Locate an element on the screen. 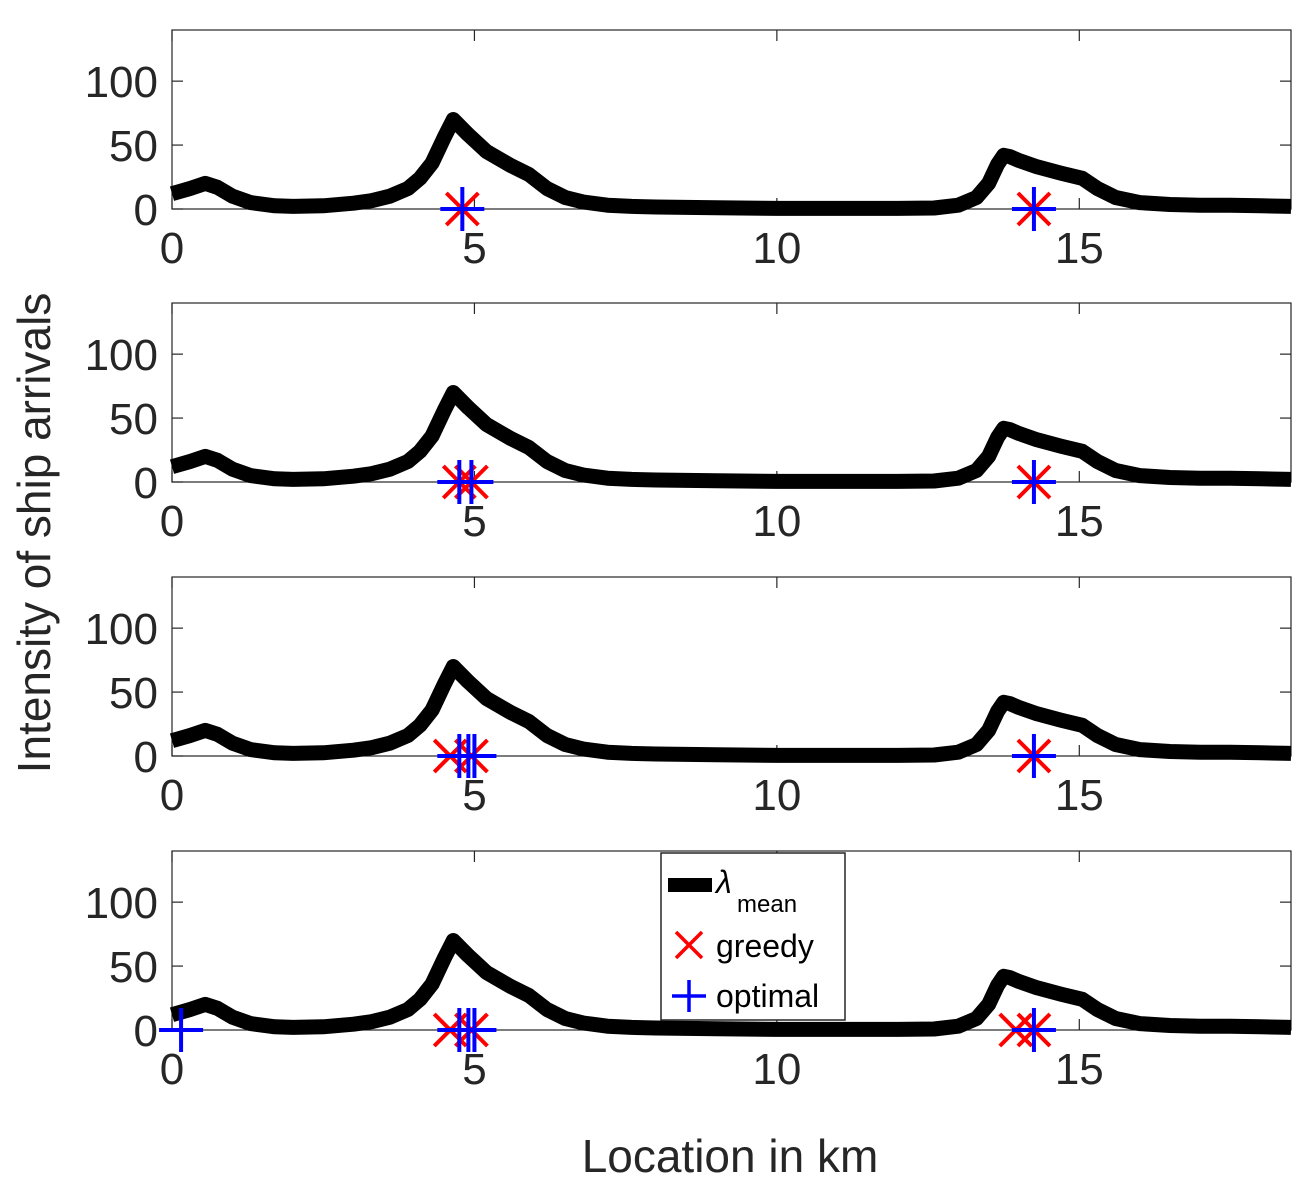  legend: λ mean greedy optimal is located at coordinates (753, 936).